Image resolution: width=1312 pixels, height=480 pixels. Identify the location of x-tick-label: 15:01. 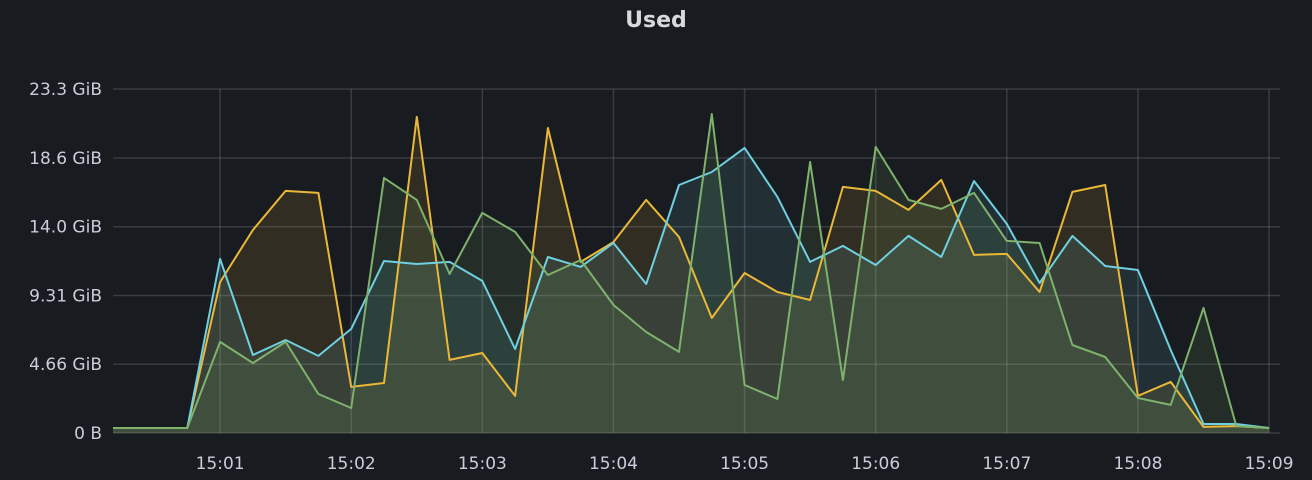
(220, 464).